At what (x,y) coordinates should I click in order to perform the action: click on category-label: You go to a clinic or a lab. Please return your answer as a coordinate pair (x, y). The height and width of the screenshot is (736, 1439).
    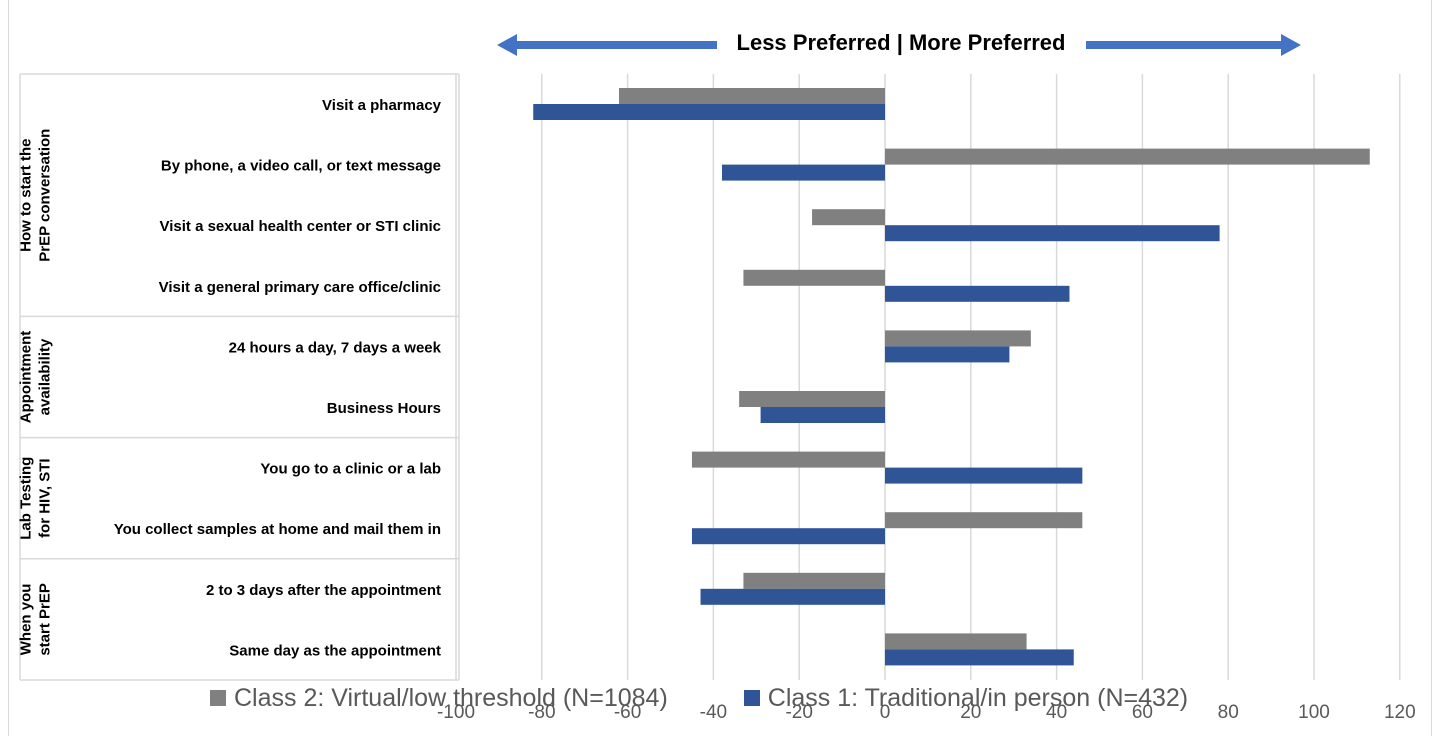
    Looking at the image, I should click on (350, 469).